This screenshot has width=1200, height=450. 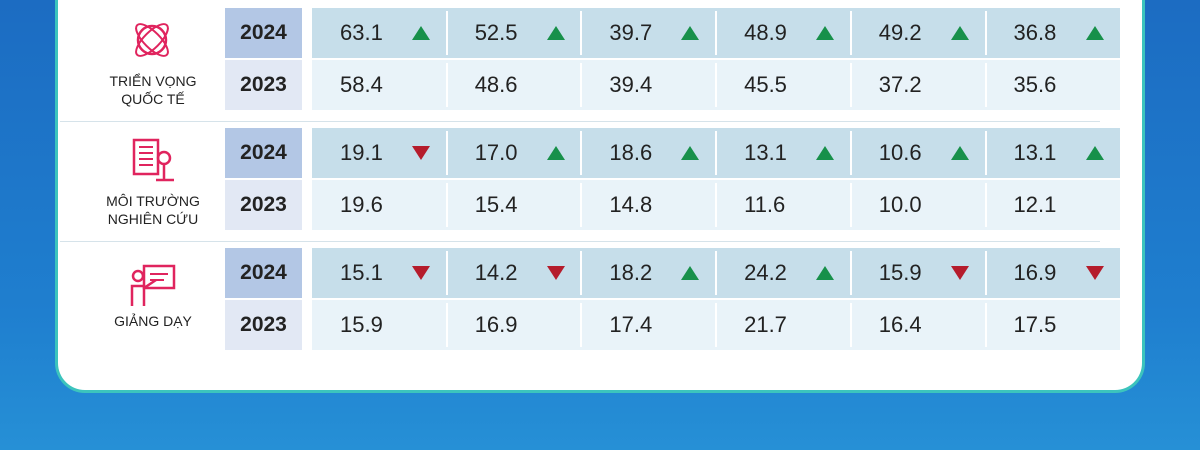 What do you see at coordinates (900, 204) in the screenshot?
I see `value: 10.0` at bounding box center [900, 204].